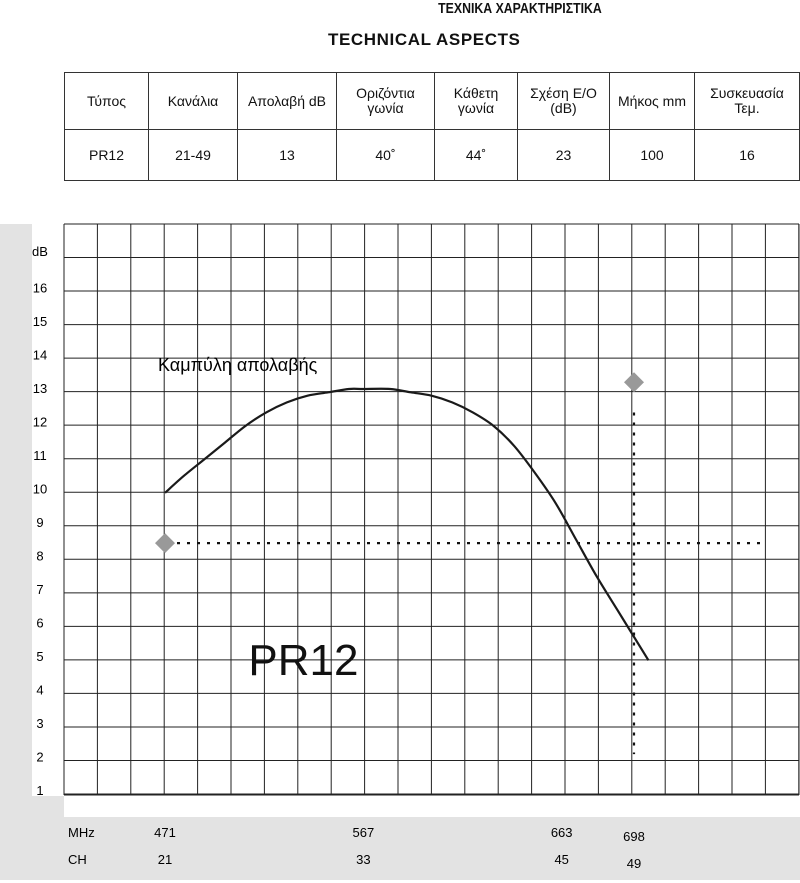 The image size is (800, 883). Describe the element at coordinates (16, 552) in the screenshot. I see `y-axis-panel` at that location.